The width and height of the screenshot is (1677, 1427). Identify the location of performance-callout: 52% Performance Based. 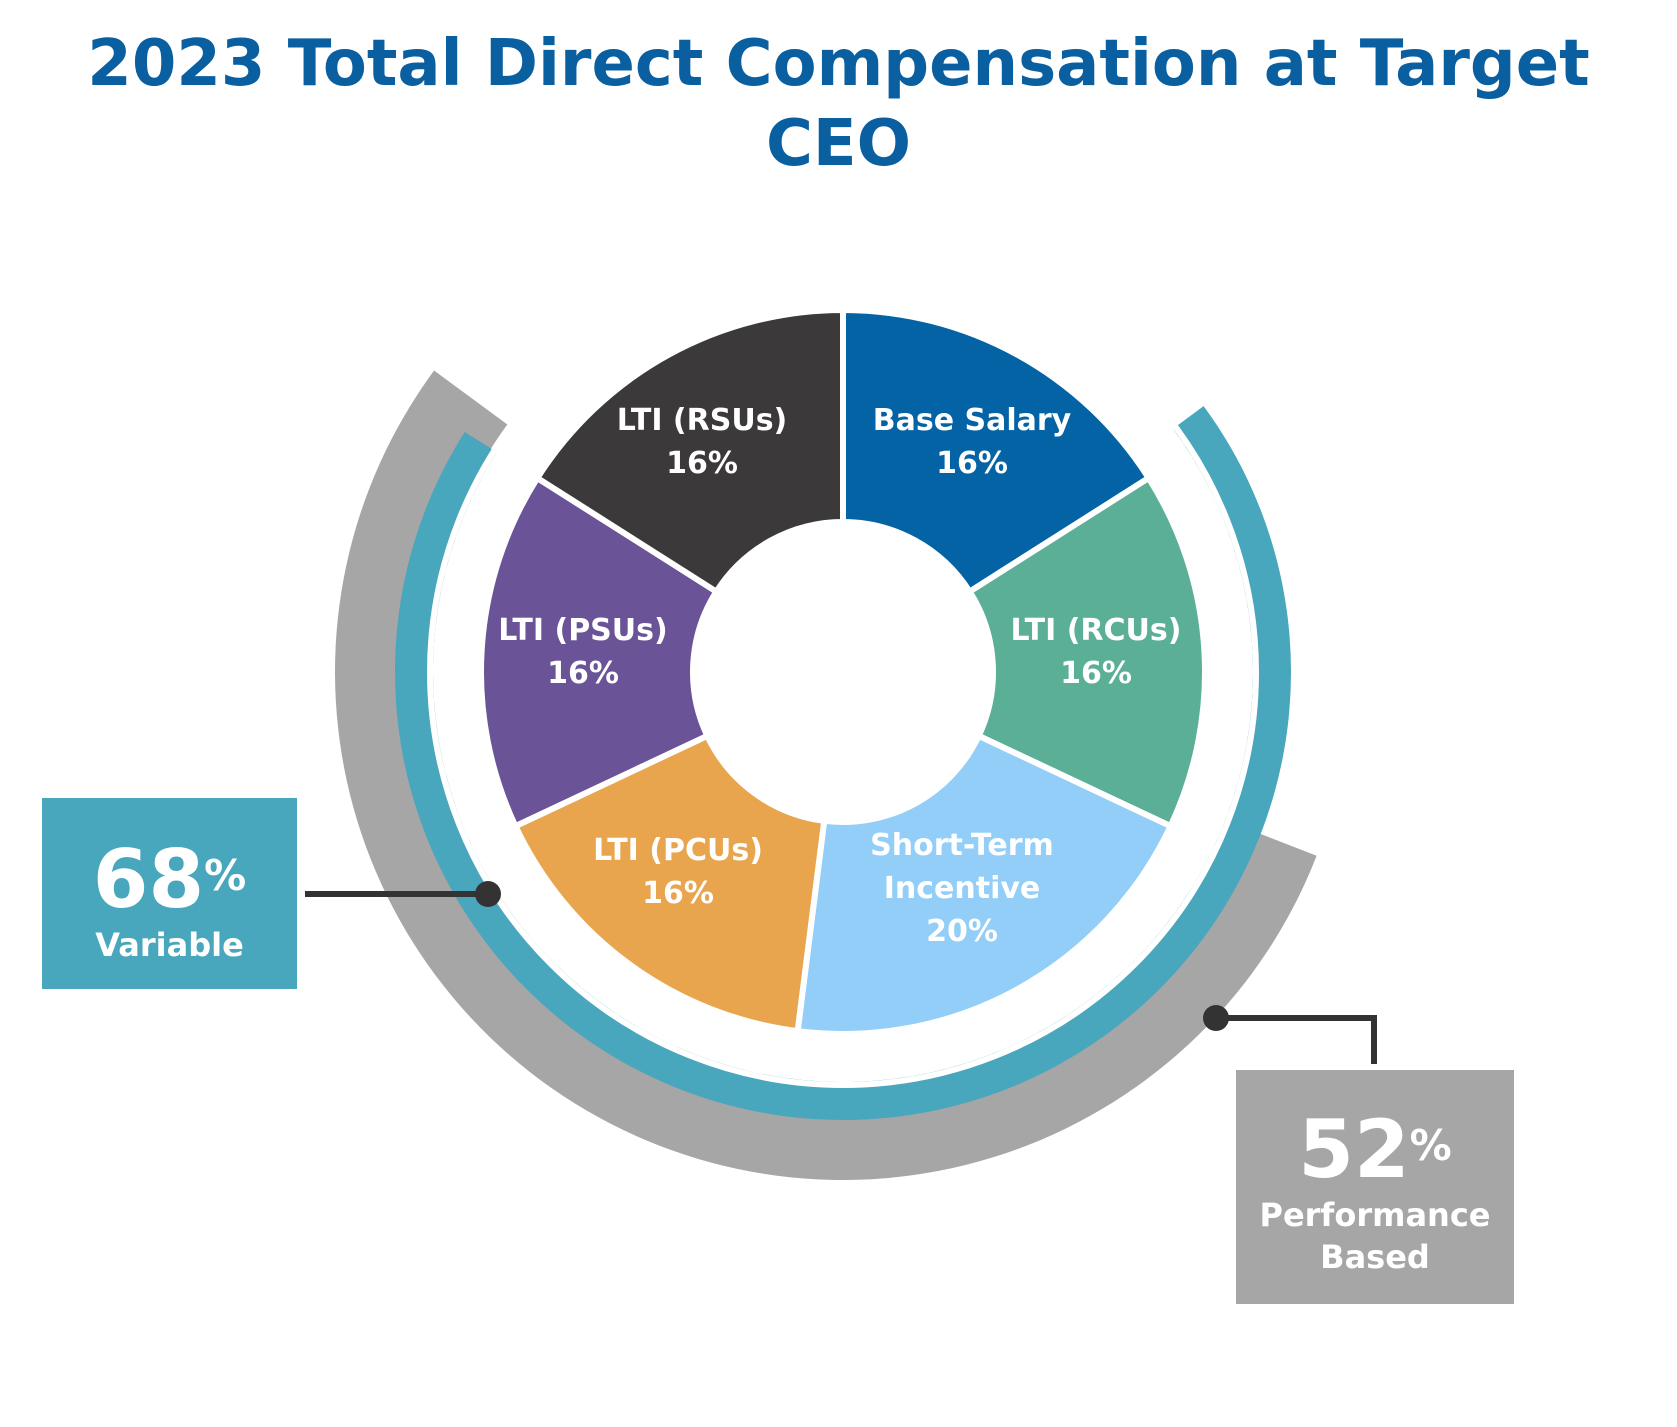
(1375, 1187).